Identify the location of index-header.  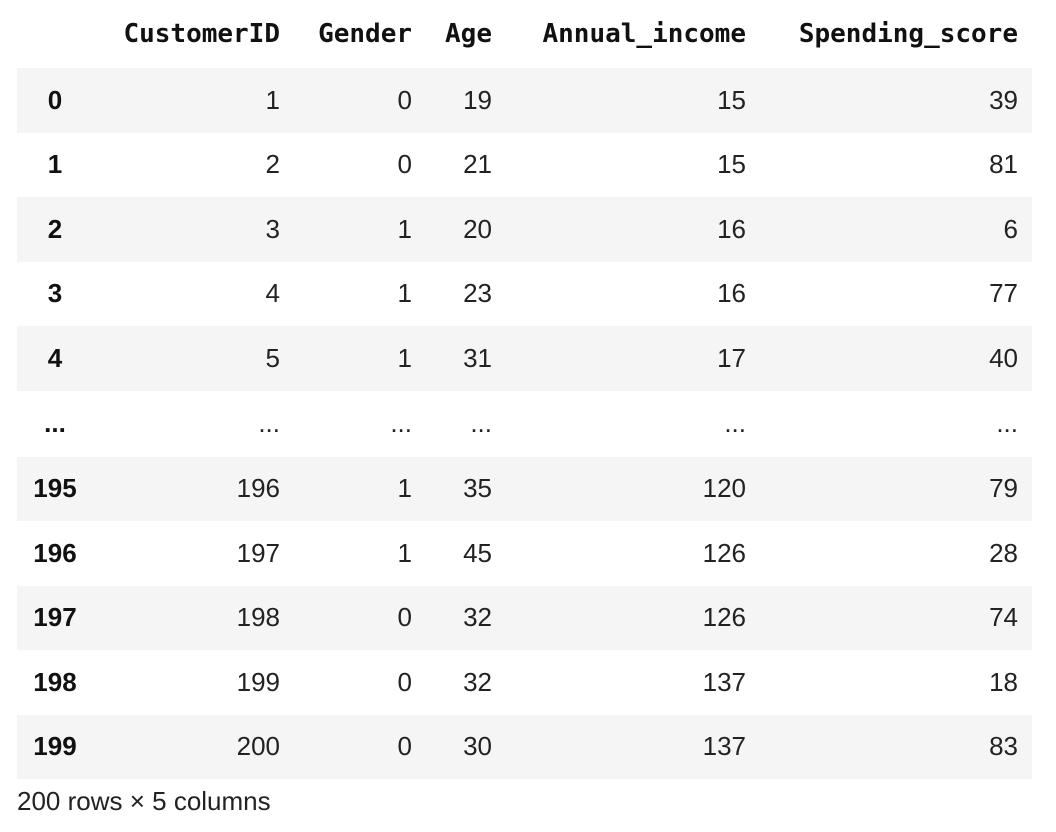
(55, 34).